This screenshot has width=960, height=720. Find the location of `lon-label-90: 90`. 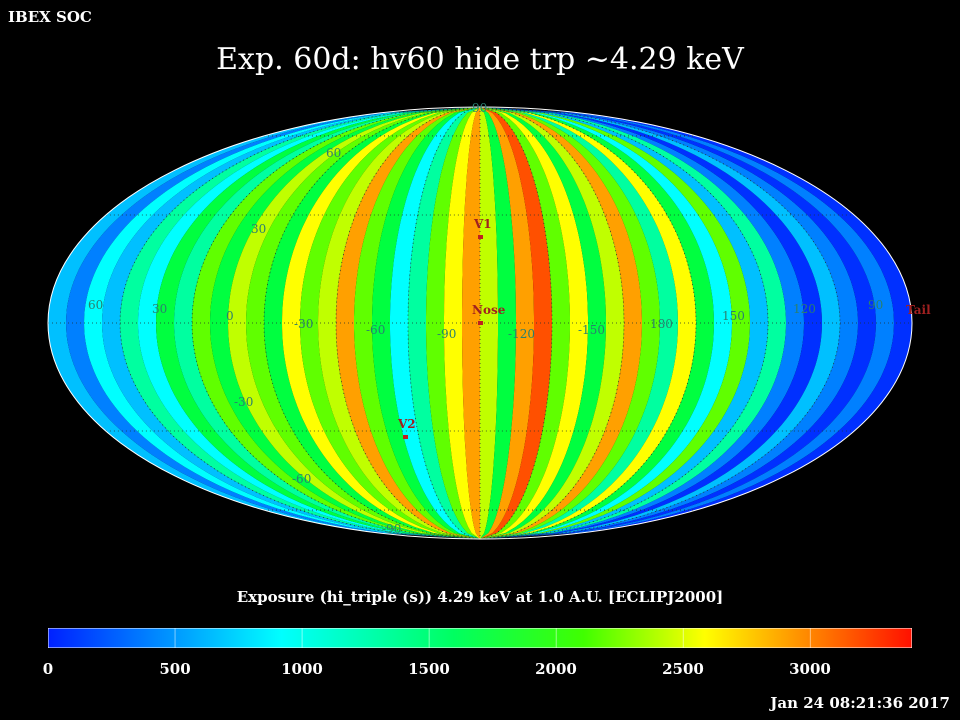

lon-label-90: 90 is located at coordinates (875, 305).